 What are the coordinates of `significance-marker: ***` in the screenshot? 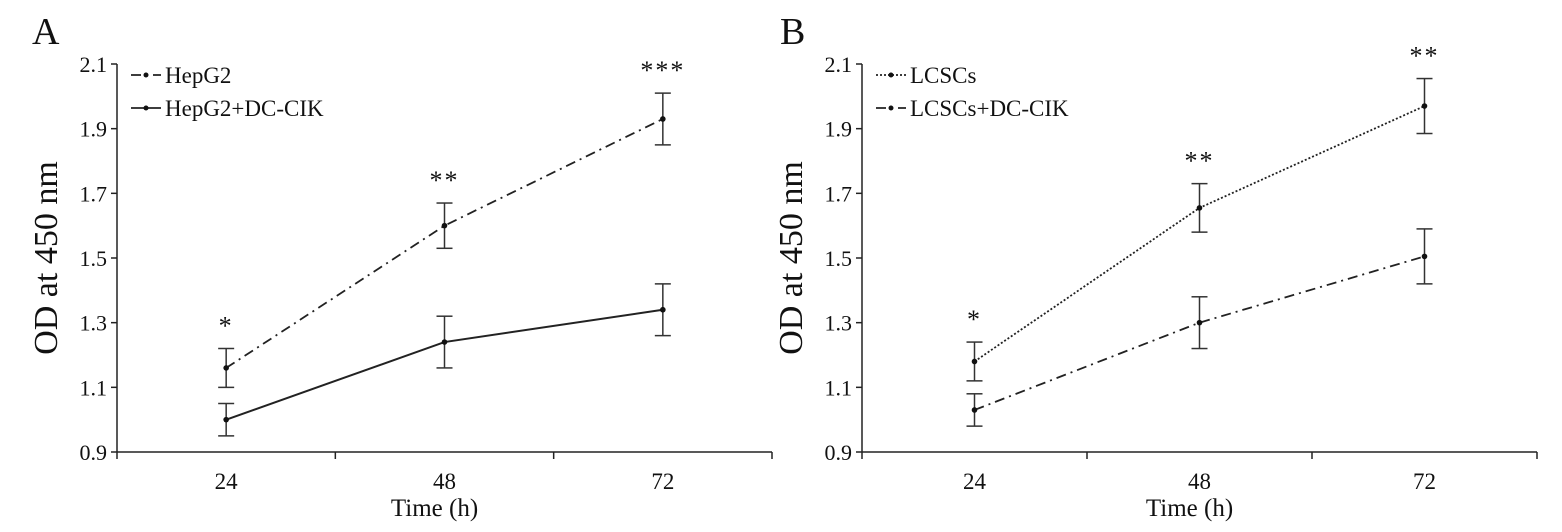 It's located at (662, 70).